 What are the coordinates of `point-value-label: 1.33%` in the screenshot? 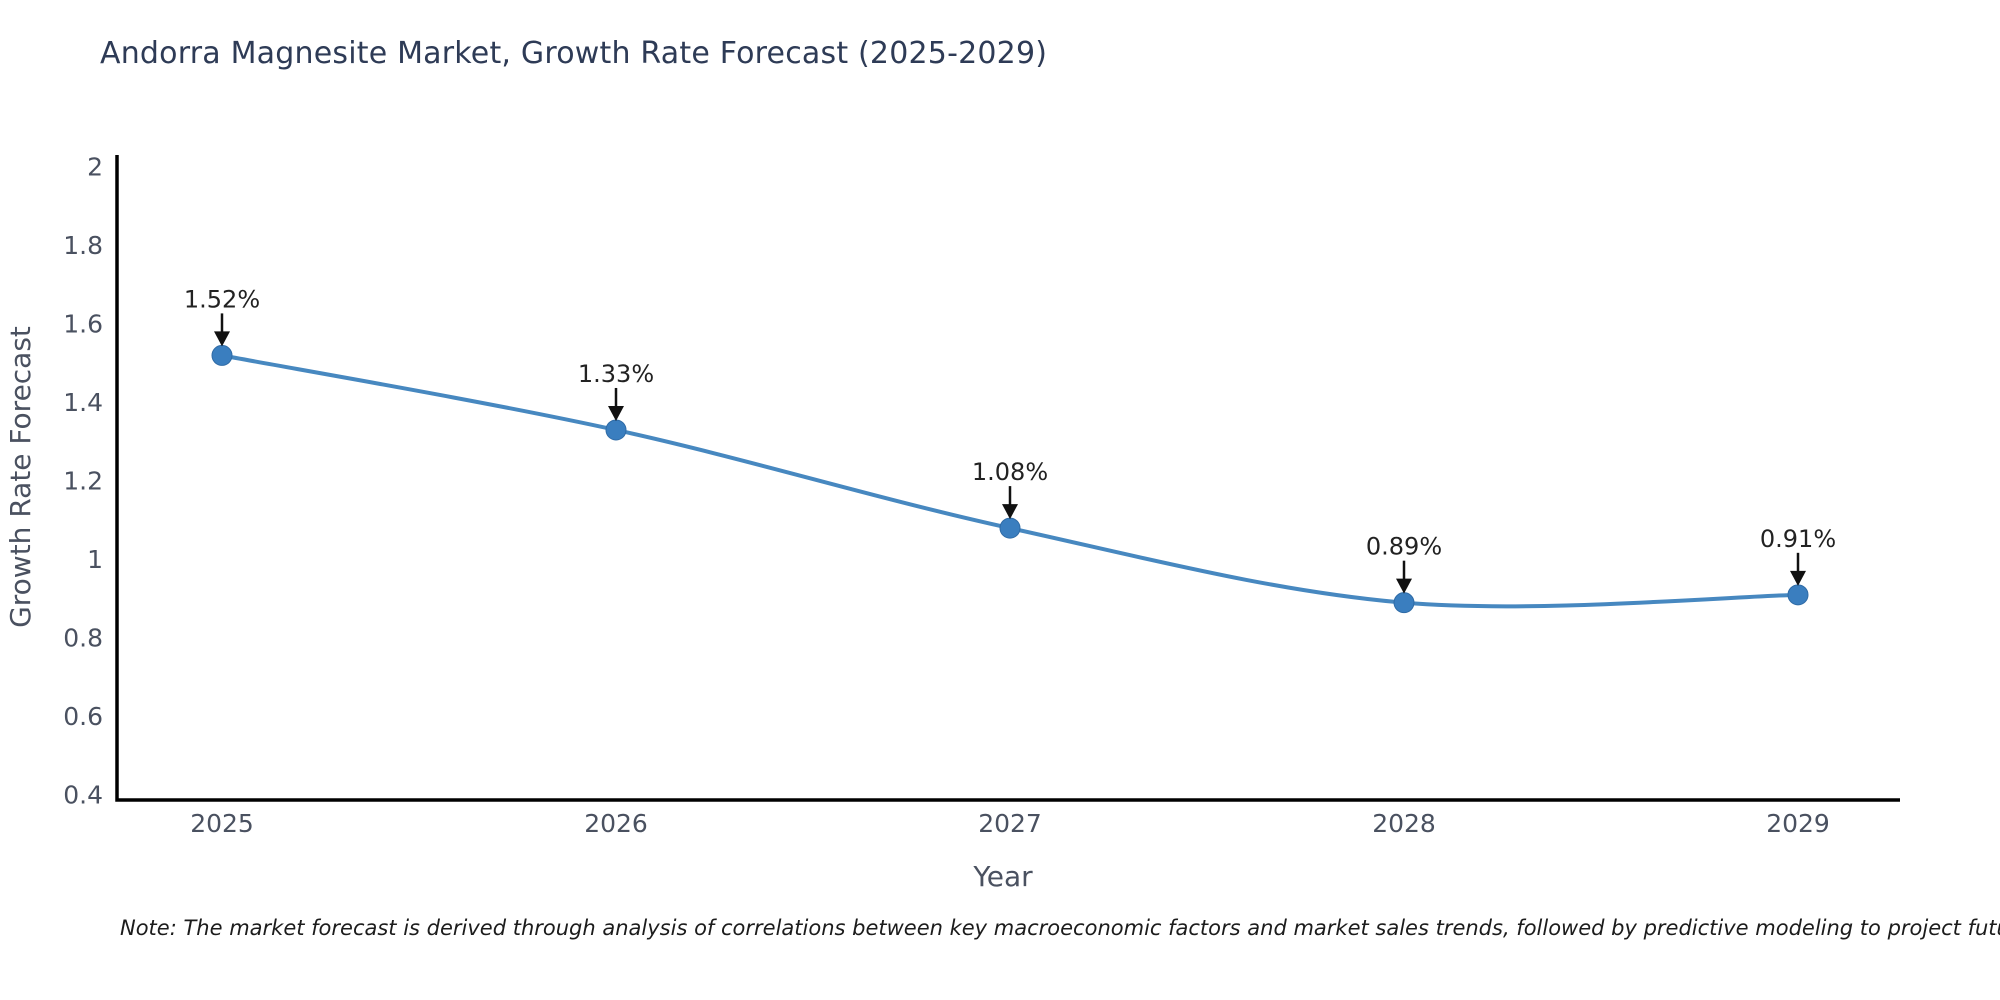 It's located at (616, 374).